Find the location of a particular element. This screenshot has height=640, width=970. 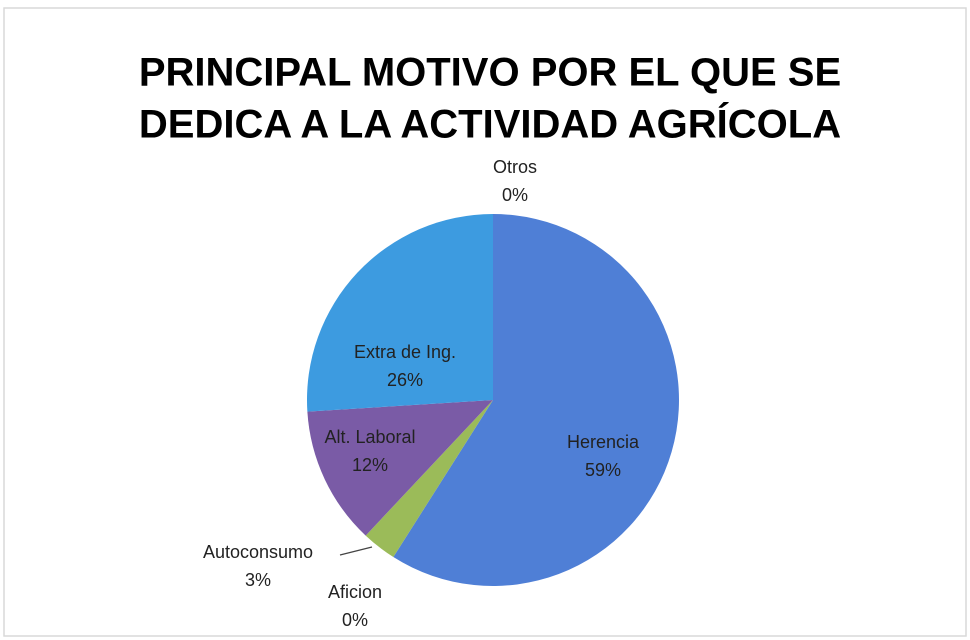

slice-category-label: Aficion is located at coordinates (355, 592).